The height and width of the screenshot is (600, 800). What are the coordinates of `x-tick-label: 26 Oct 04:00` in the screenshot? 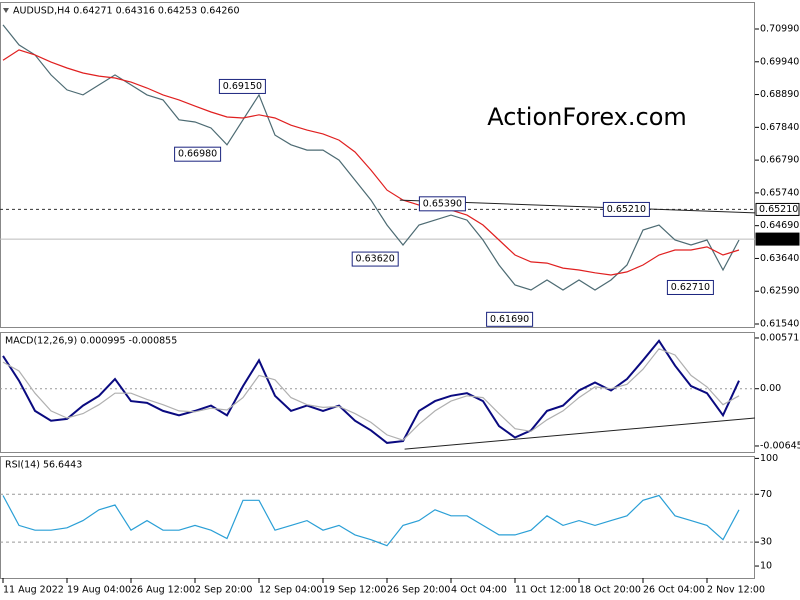 It's located at (674, 590).